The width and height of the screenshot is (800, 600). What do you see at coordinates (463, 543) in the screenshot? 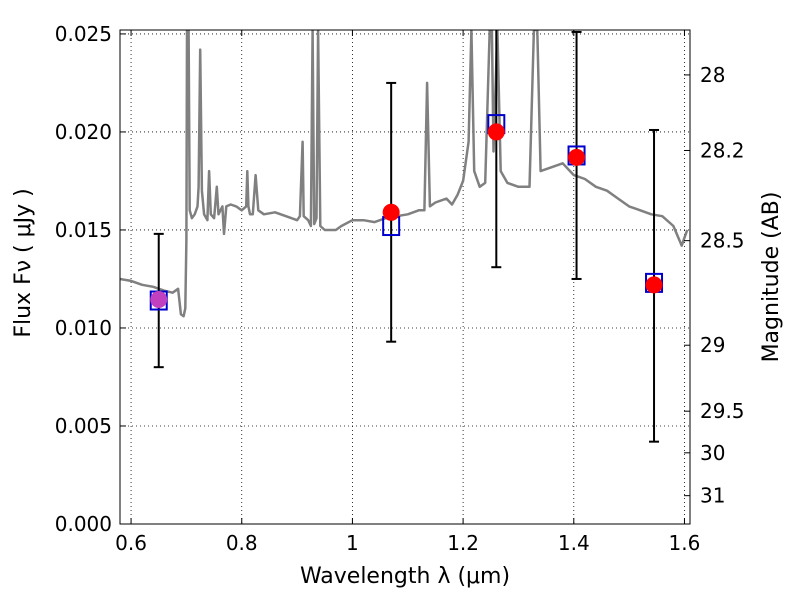
I see `x-tick-label: 1.2` at bounding box center [463, 543].